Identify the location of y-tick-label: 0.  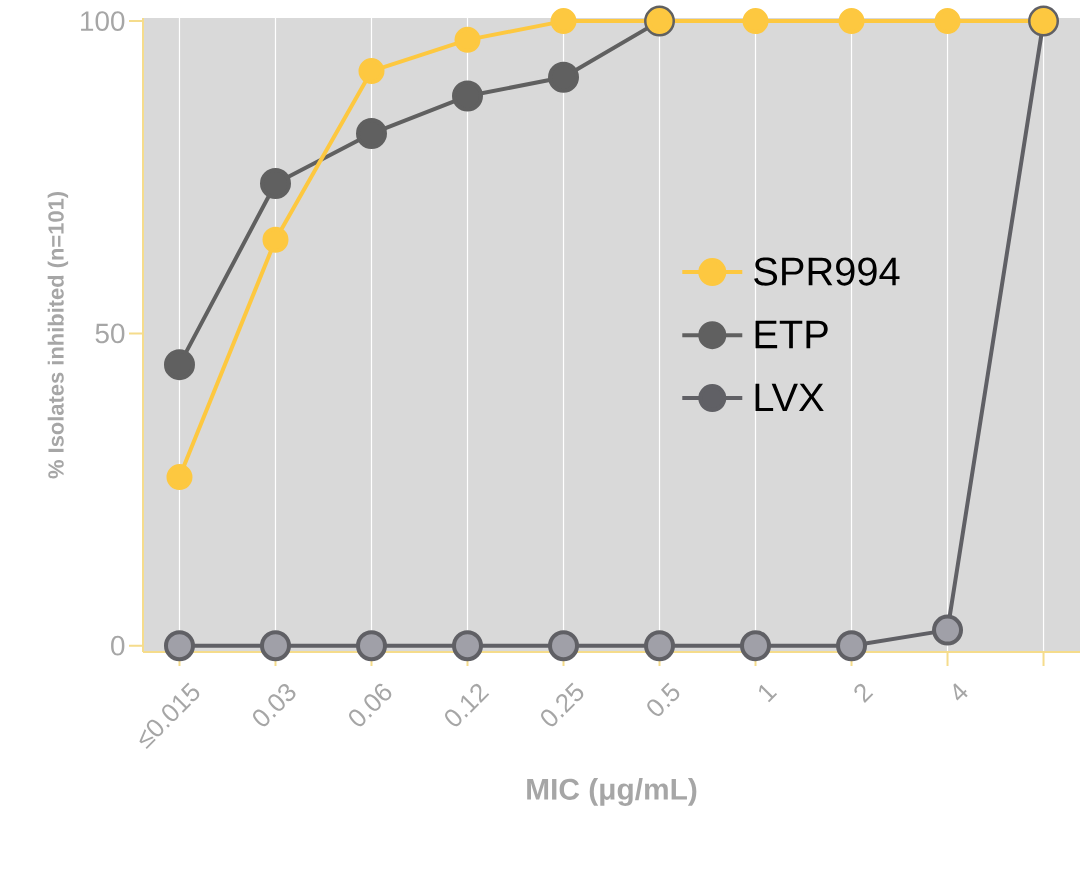
(118, 645).